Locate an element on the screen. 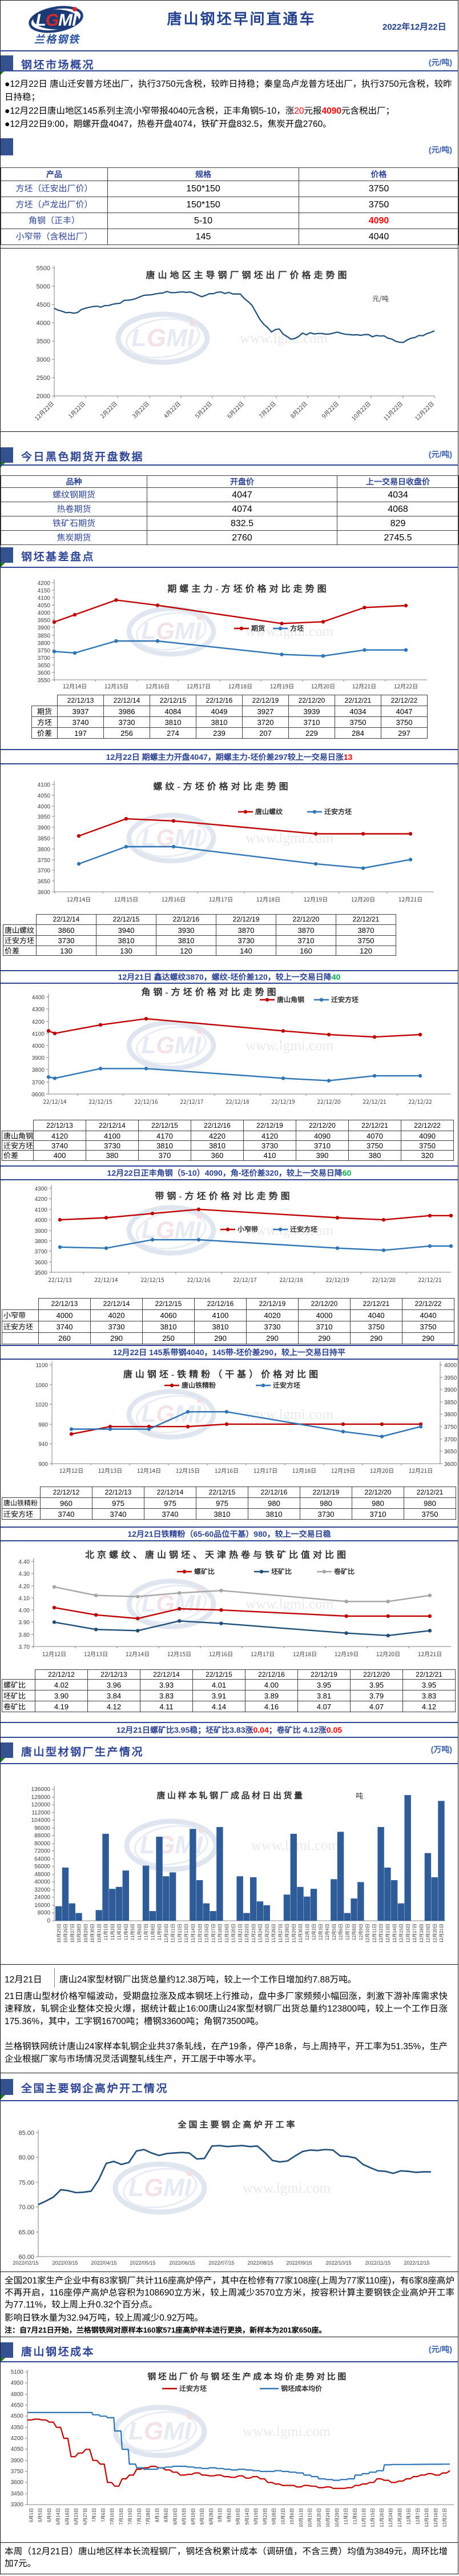  svg-text: 12月11日 is located at coordinates (375, 1933).